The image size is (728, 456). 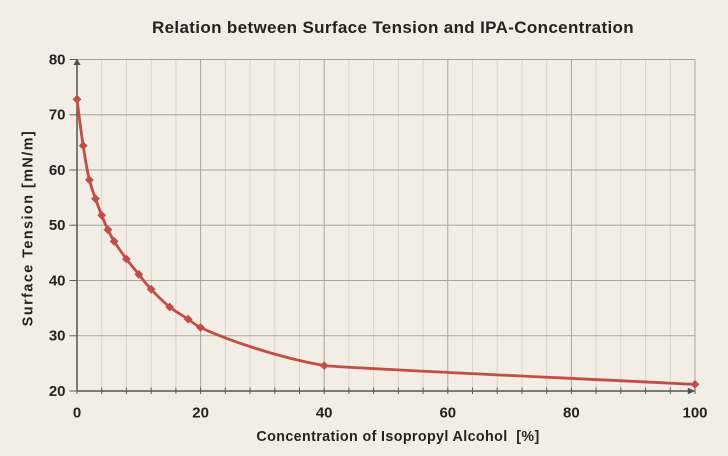 What do you see at coordinates (29, 228) in the screenshot?
I see `svg-text: Surface Tension [mN/m]` at bounding box center [29, 228].